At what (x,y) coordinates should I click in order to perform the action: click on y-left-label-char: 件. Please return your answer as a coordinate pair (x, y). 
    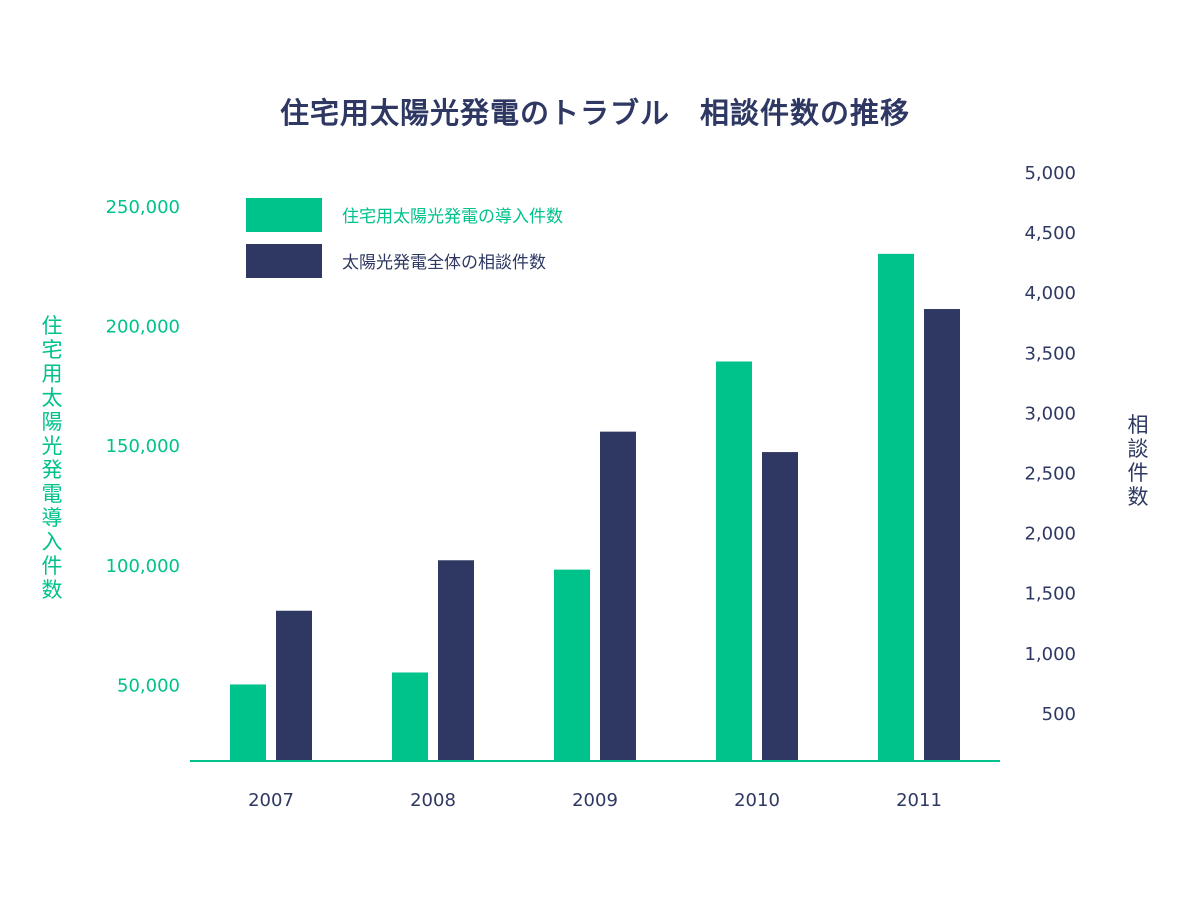
    Looking at the image, I should click on (52, 566).